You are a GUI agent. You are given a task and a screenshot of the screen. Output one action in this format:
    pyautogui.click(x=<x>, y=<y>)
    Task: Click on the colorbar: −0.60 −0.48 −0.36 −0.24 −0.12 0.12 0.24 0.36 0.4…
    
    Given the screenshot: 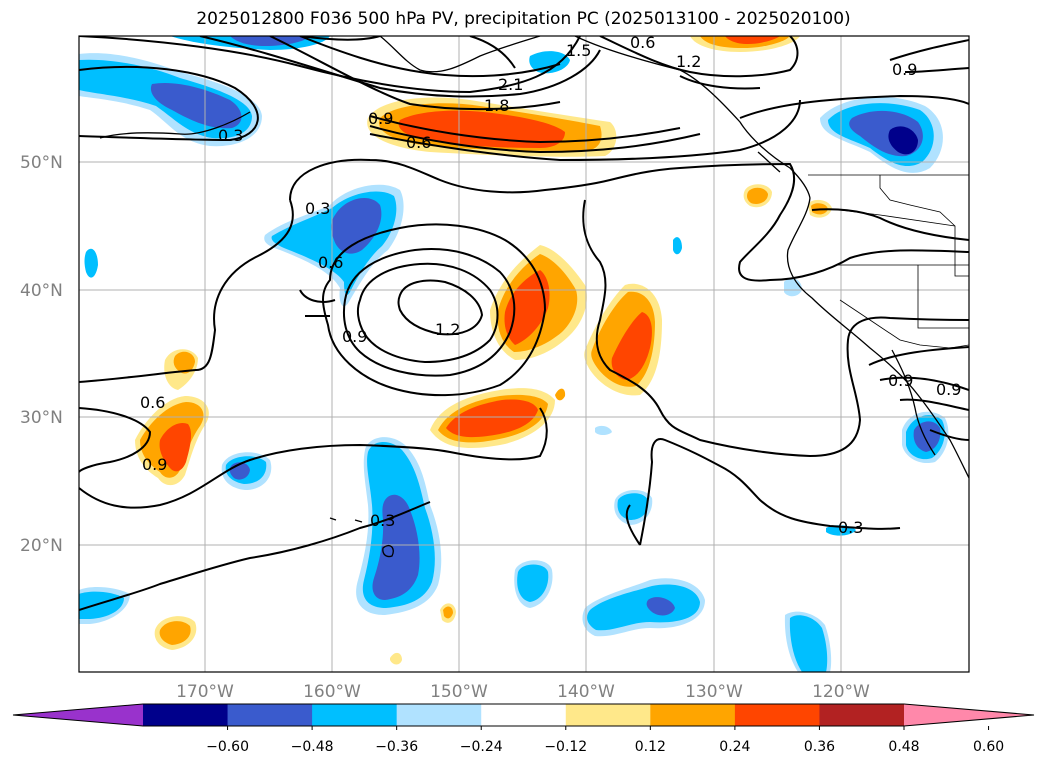 What is the action you would take?
    pyautogui.click(x=523, y=729)
    